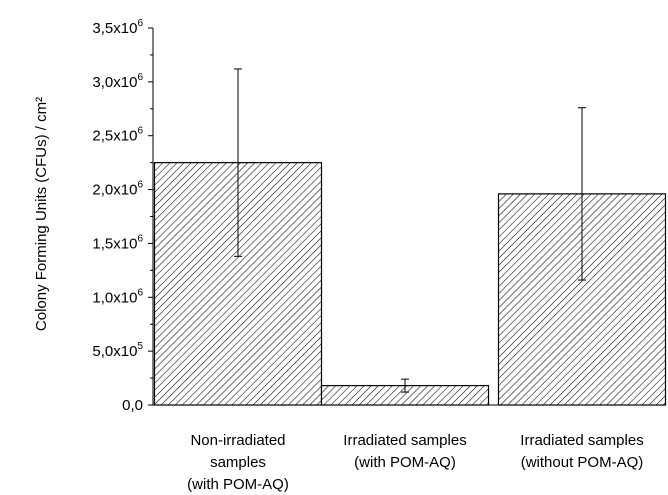 The width and height of the screenshot is (668, 495). I want to click on y-tick-label: 1,0x10⁶, so click(117, 296).